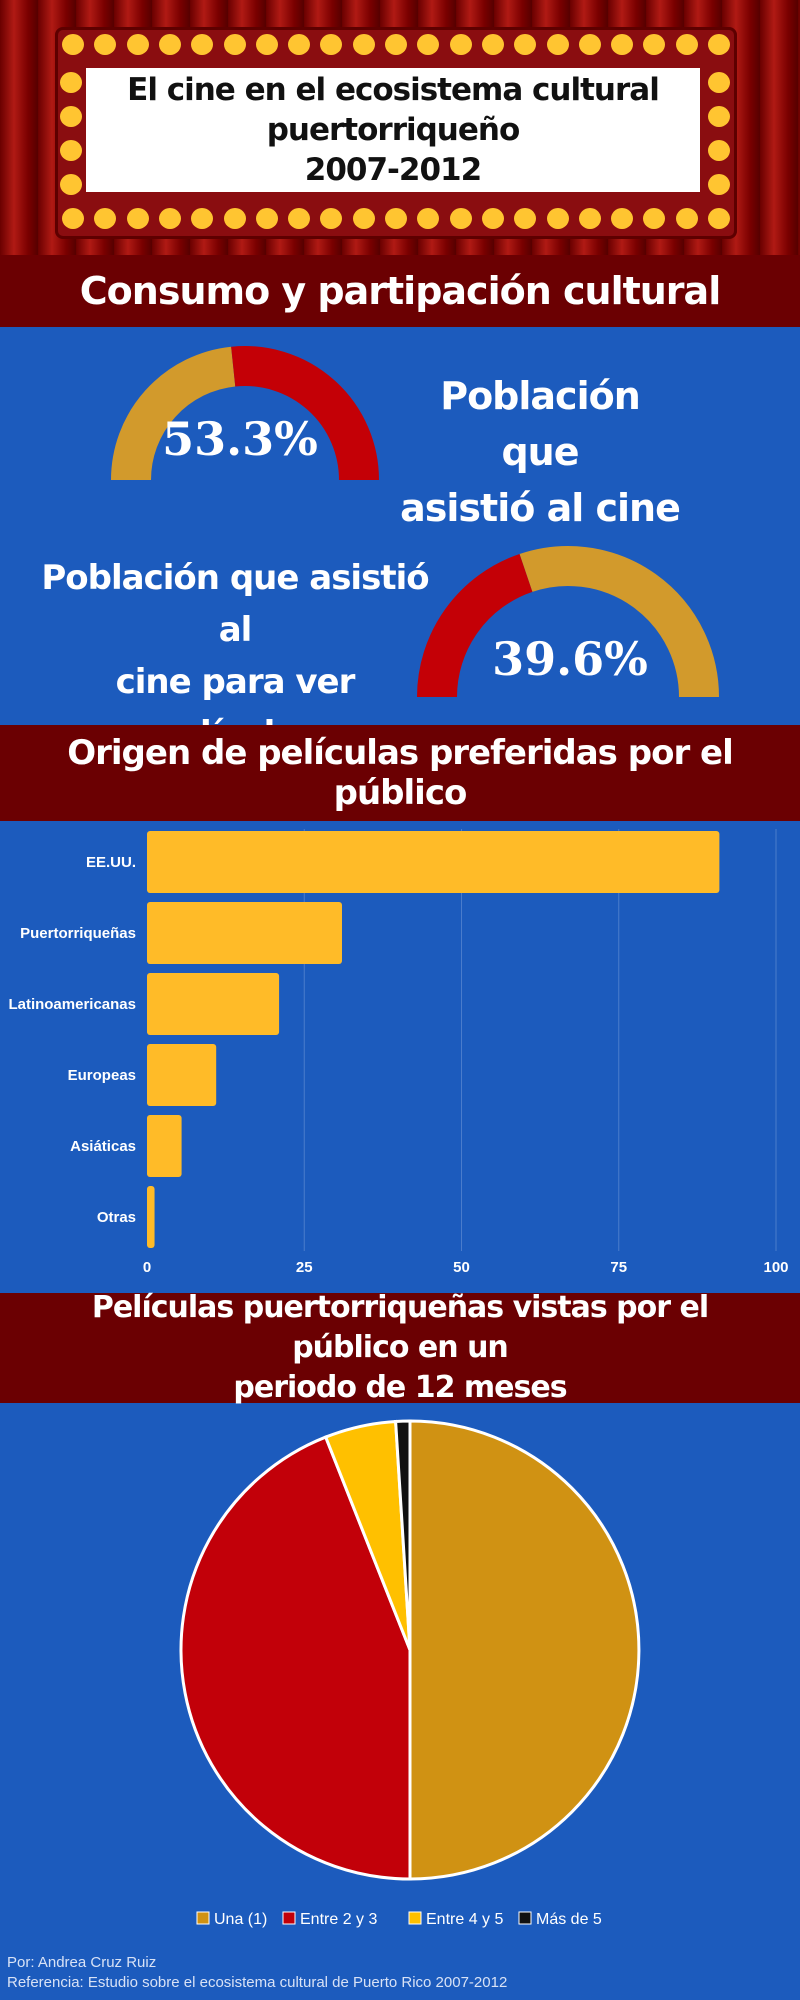 This screenshot has width=800, height=2000. Describe the element at coordinates (464, 1919) in the screenshot. I see `pie-legend-label: Entre 4 y 5` at that location.